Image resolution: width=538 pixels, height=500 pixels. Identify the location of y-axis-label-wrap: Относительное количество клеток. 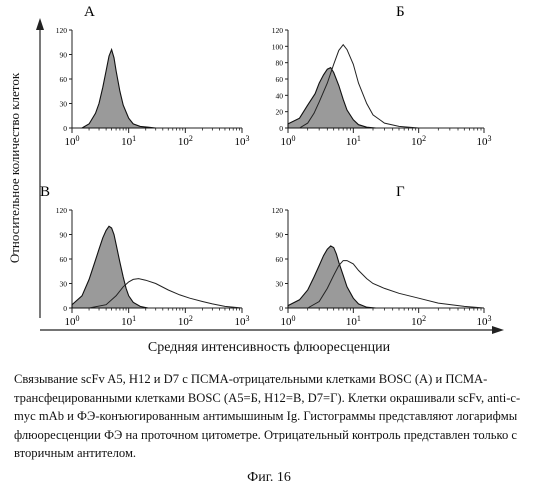
(15, 168).